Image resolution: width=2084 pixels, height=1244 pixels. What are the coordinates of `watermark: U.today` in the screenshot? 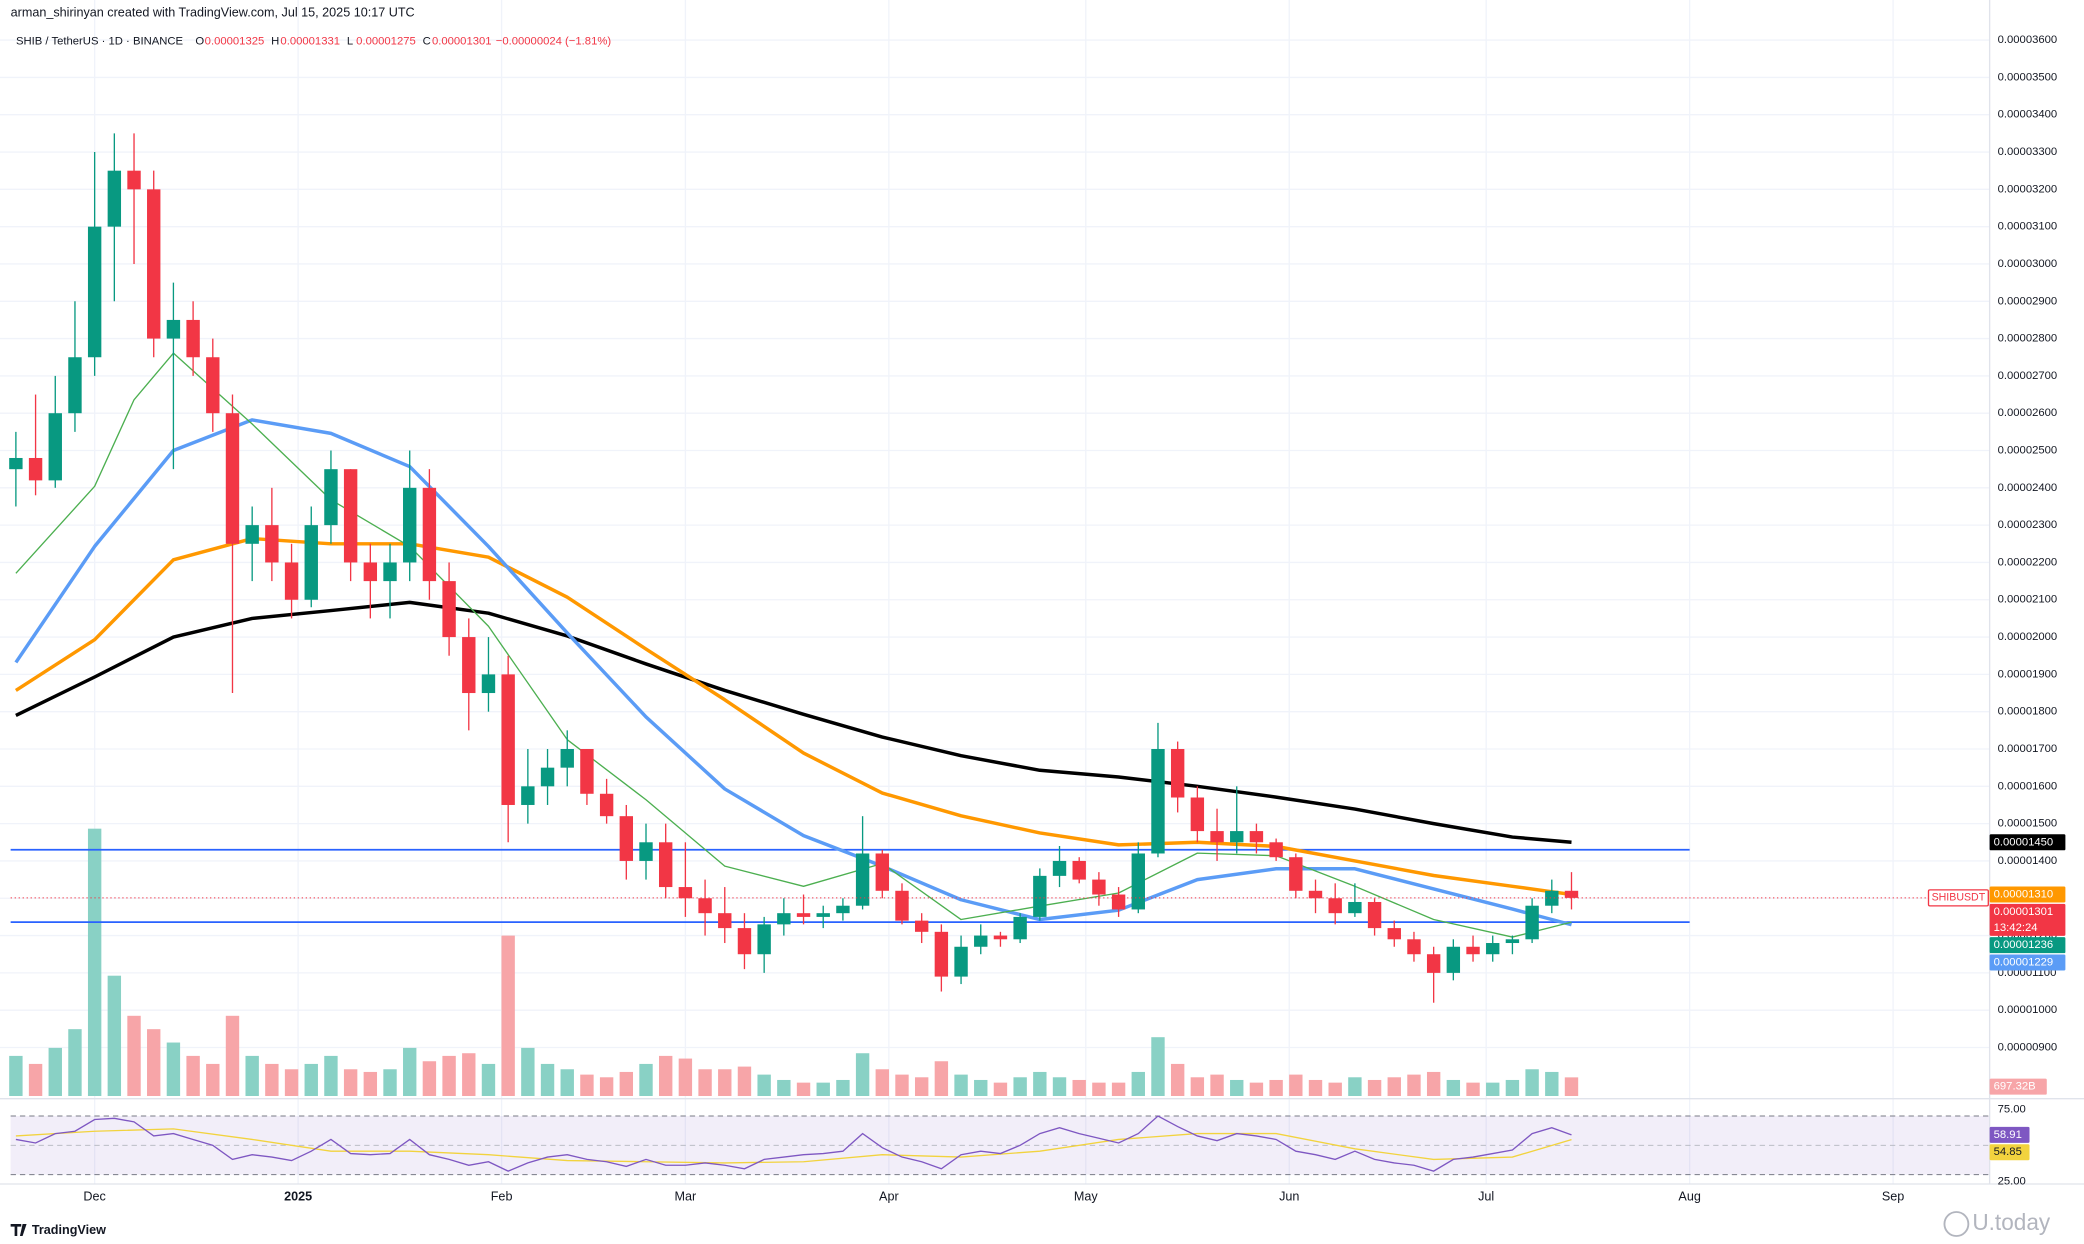 It's located at (1997, 1223).